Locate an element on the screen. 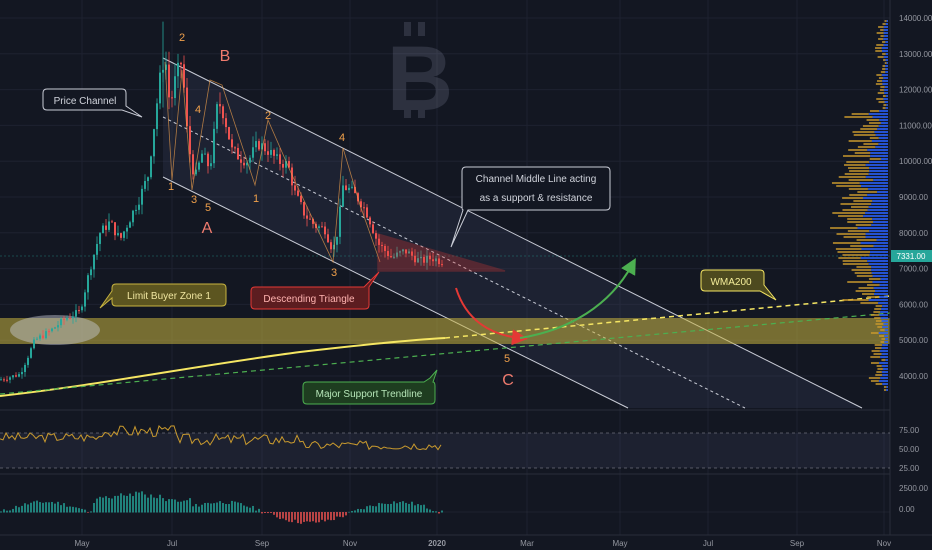 The width and height of the screenshot is (932, 550). price-tick: 4000.00 is located at coordinates (913, 376).